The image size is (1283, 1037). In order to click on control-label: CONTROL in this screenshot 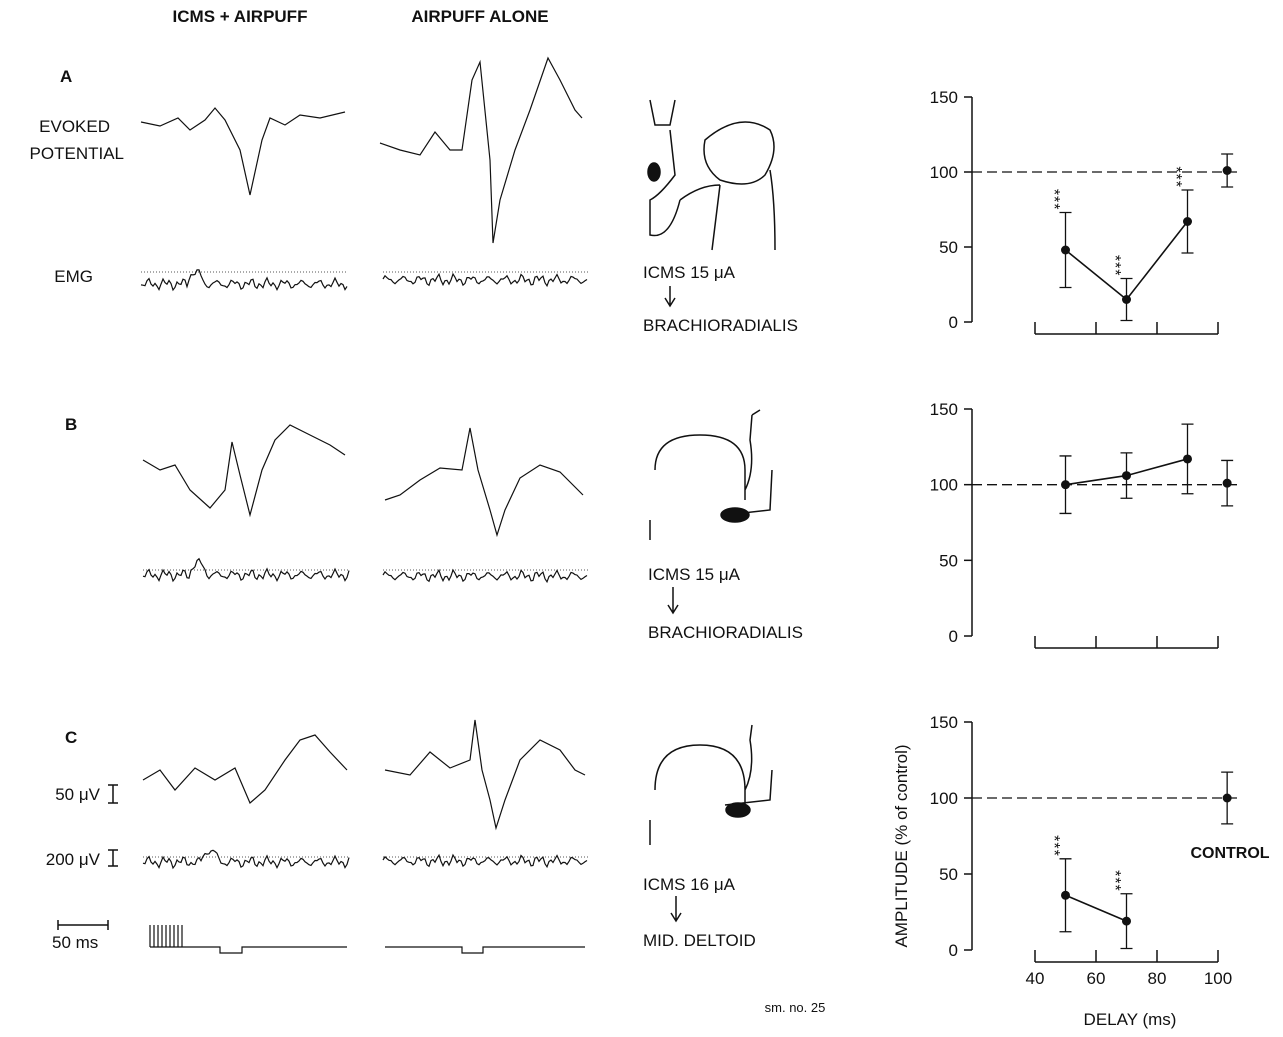, I will do `click(1229, 853)`.